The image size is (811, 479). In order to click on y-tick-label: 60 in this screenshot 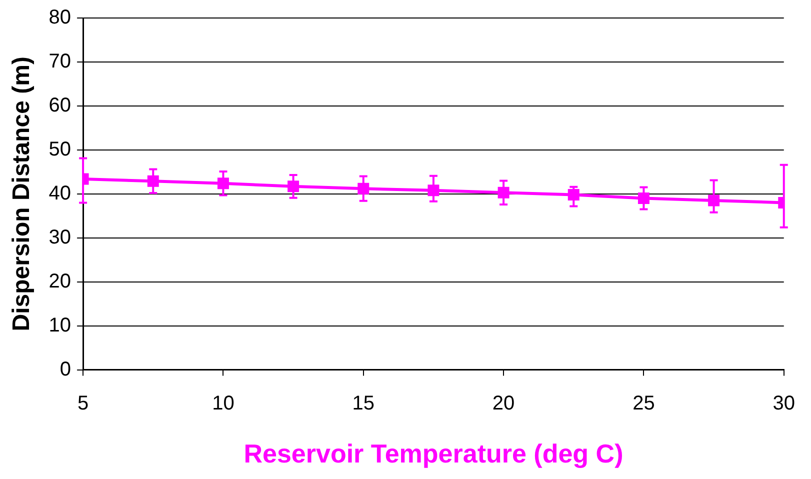, I will do `click(60, 105)`.